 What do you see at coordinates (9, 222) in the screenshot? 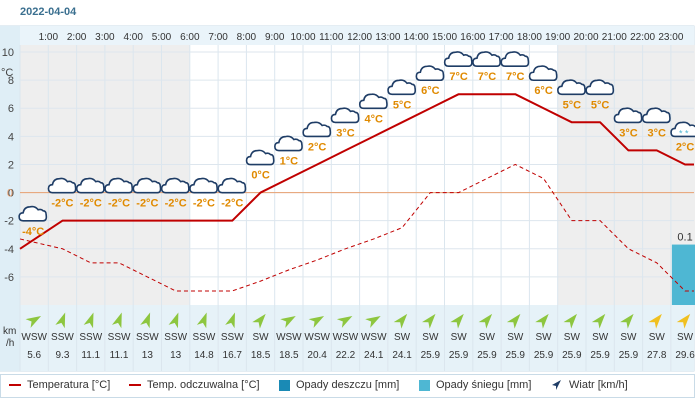
I see `y-tick-label: -2` at bounding box center [9, 222].